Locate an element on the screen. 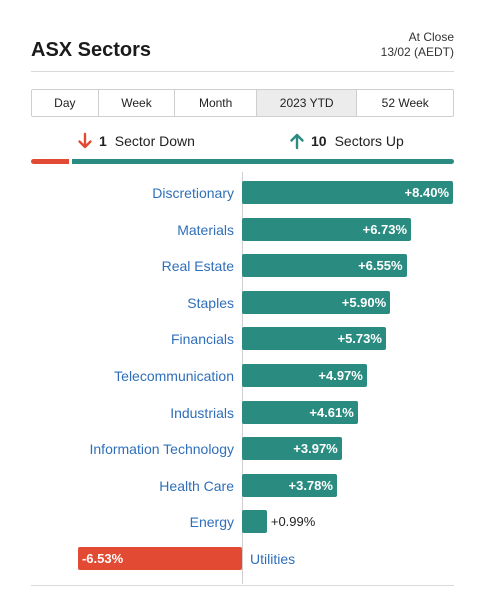 This screenshot has width=483, height=597. value-label-energy: +0.99% is located at coordinates (293, 522).